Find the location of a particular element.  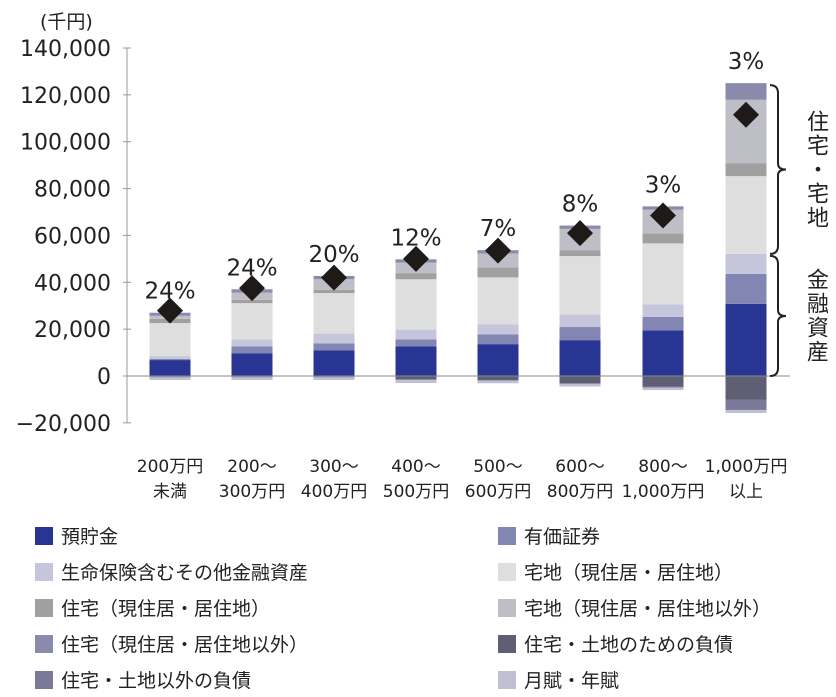

x-tick-label: 200～ is located at coordinates (251, 467).